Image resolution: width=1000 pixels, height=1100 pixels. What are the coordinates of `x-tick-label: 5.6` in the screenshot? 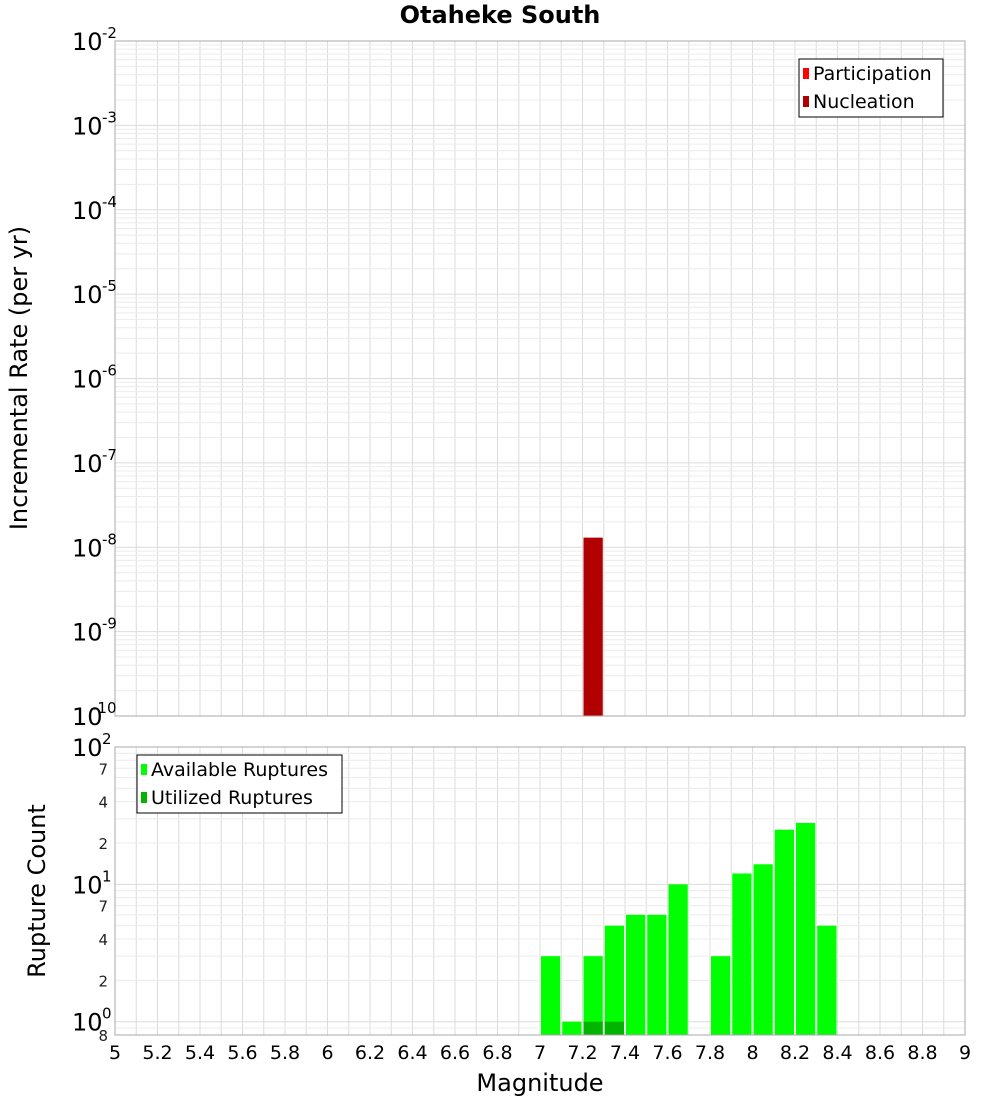 It's located at (242, 1053).